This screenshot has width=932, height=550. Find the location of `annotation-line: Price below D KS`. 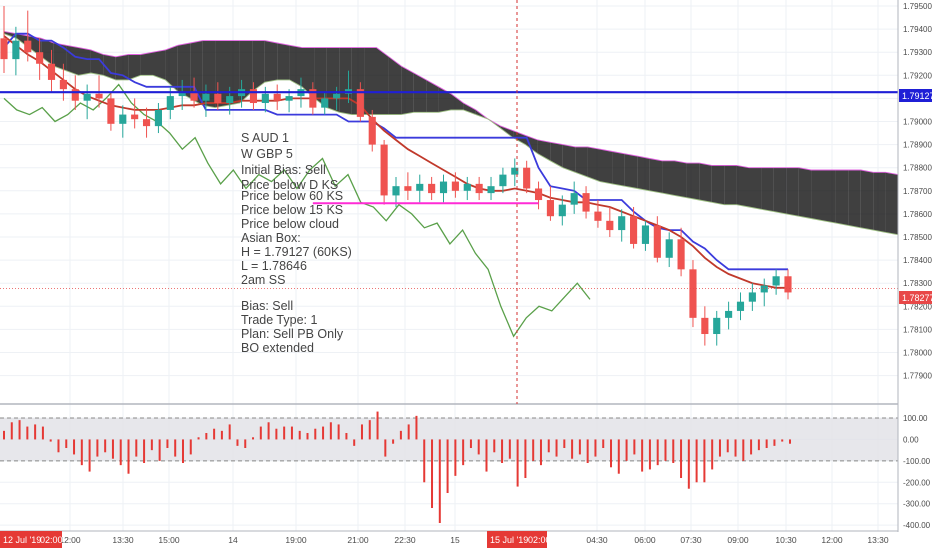

annotation-line: Price below D KS is located at coordinates (289, 185).